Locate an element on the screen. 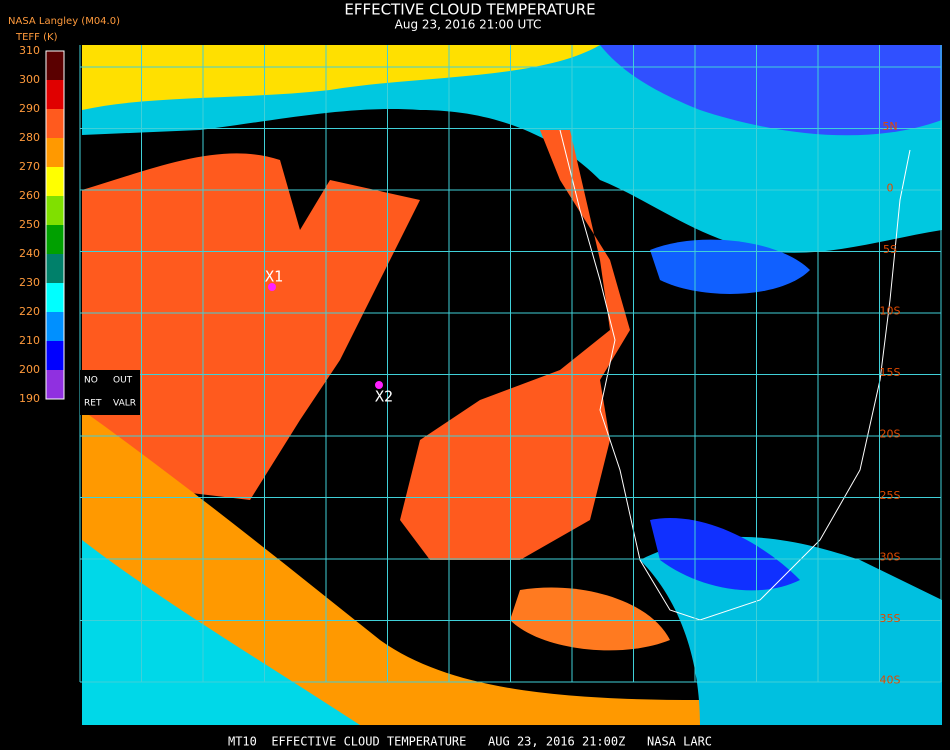 The image size is (950, 750). cloud-orange-patch is located at coordinates (590, 619).